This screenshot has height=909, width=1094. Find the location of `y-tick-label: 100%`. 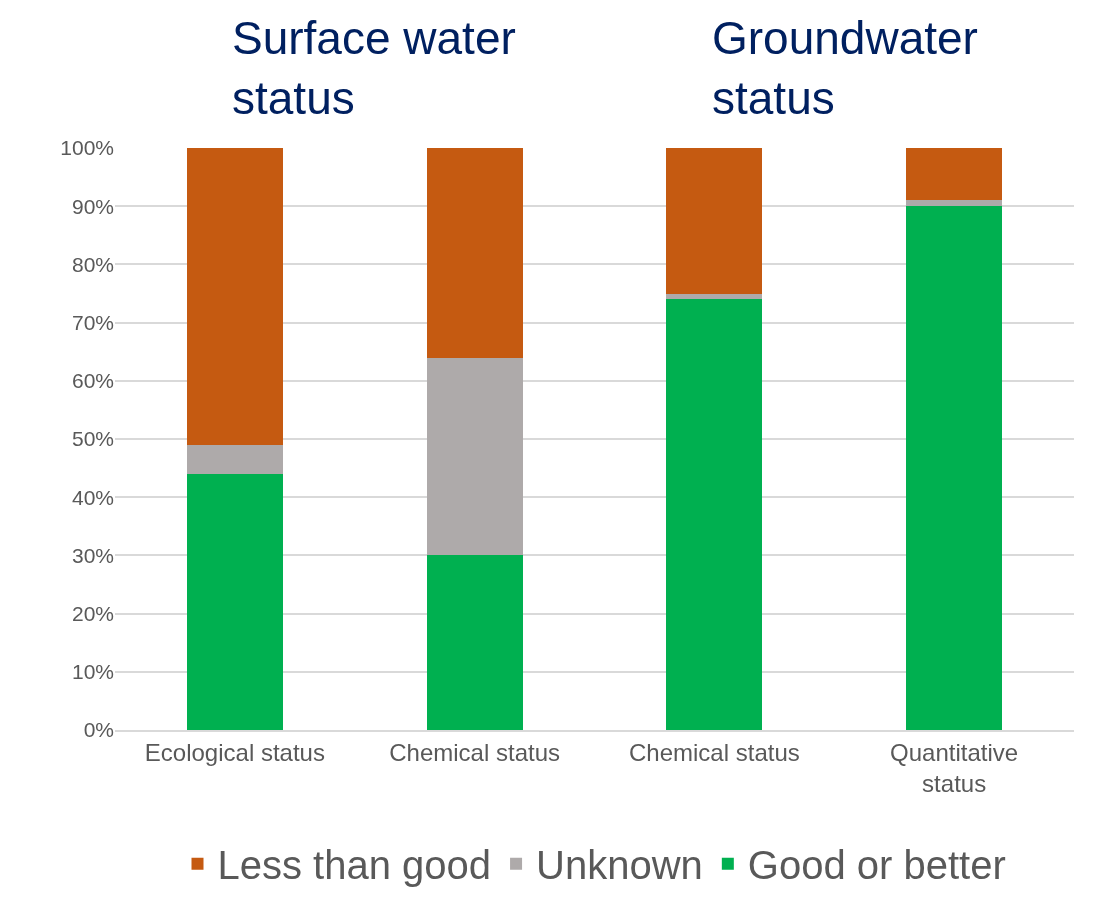

y-tick-label: 100% is located at coordinates (87, 148).